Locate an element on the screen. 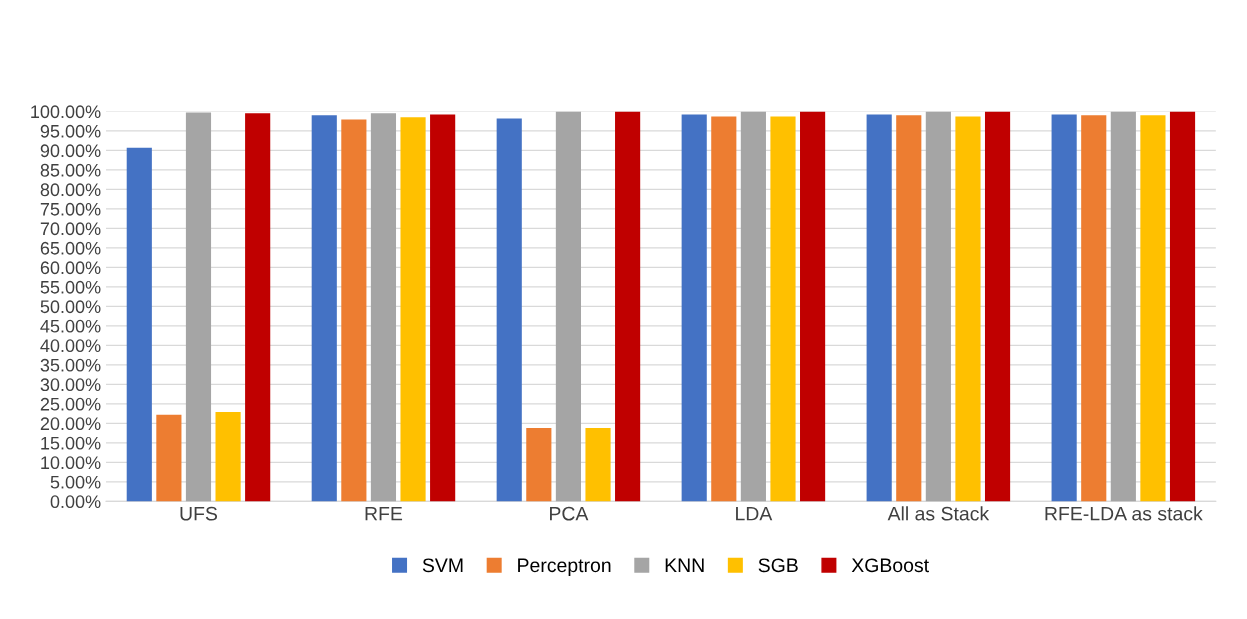 This screenshot has height=619, width=1247. x-tick-label: PCA is located at coordinates (569, 513).